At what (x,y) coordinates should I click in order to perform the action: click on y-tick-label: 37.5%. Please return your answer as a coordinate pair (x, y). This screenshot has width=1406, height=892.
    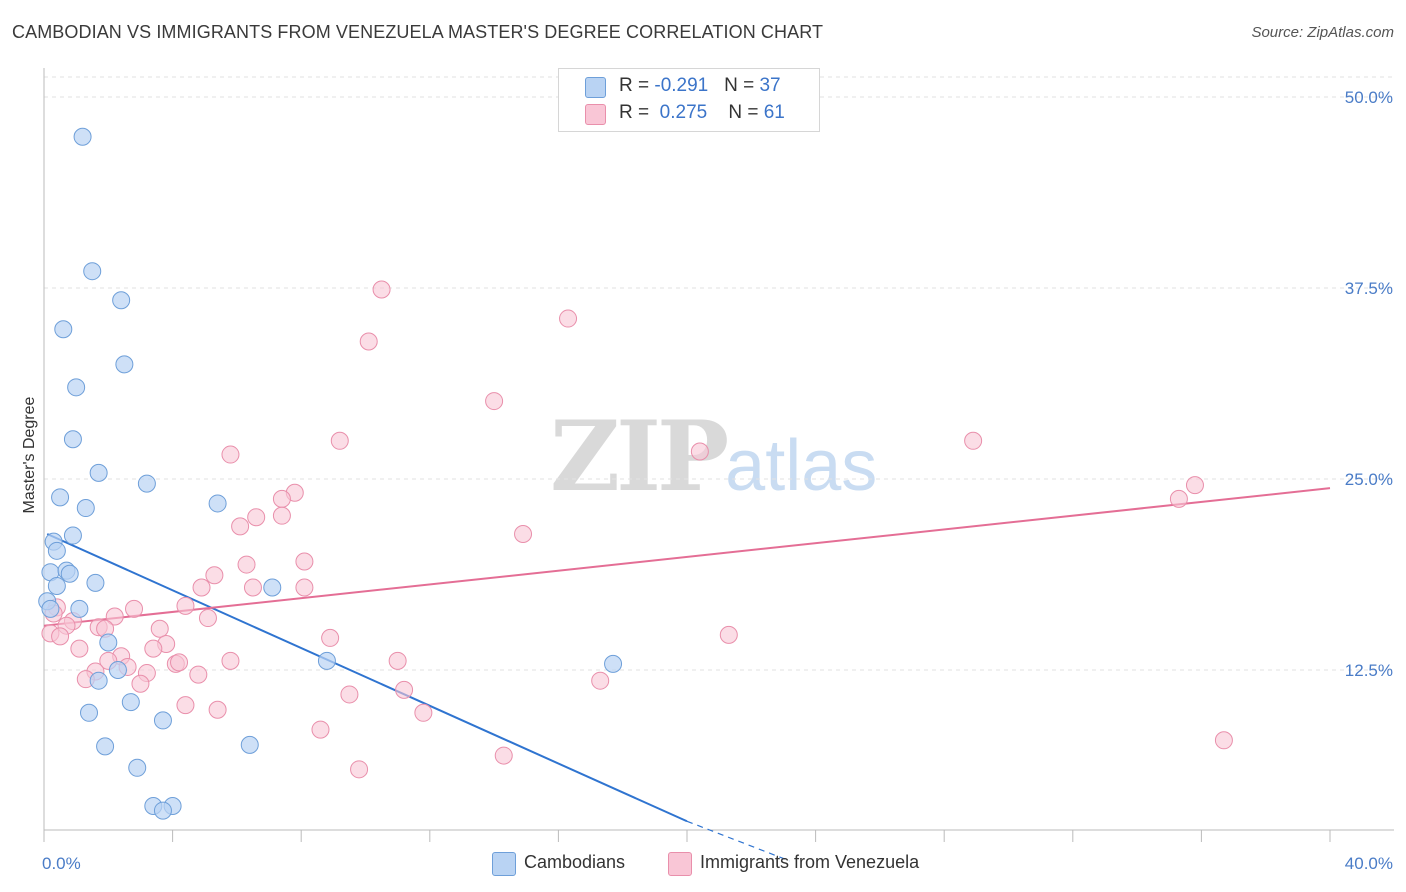
    Looking at the image, I should click on (1369, 288).